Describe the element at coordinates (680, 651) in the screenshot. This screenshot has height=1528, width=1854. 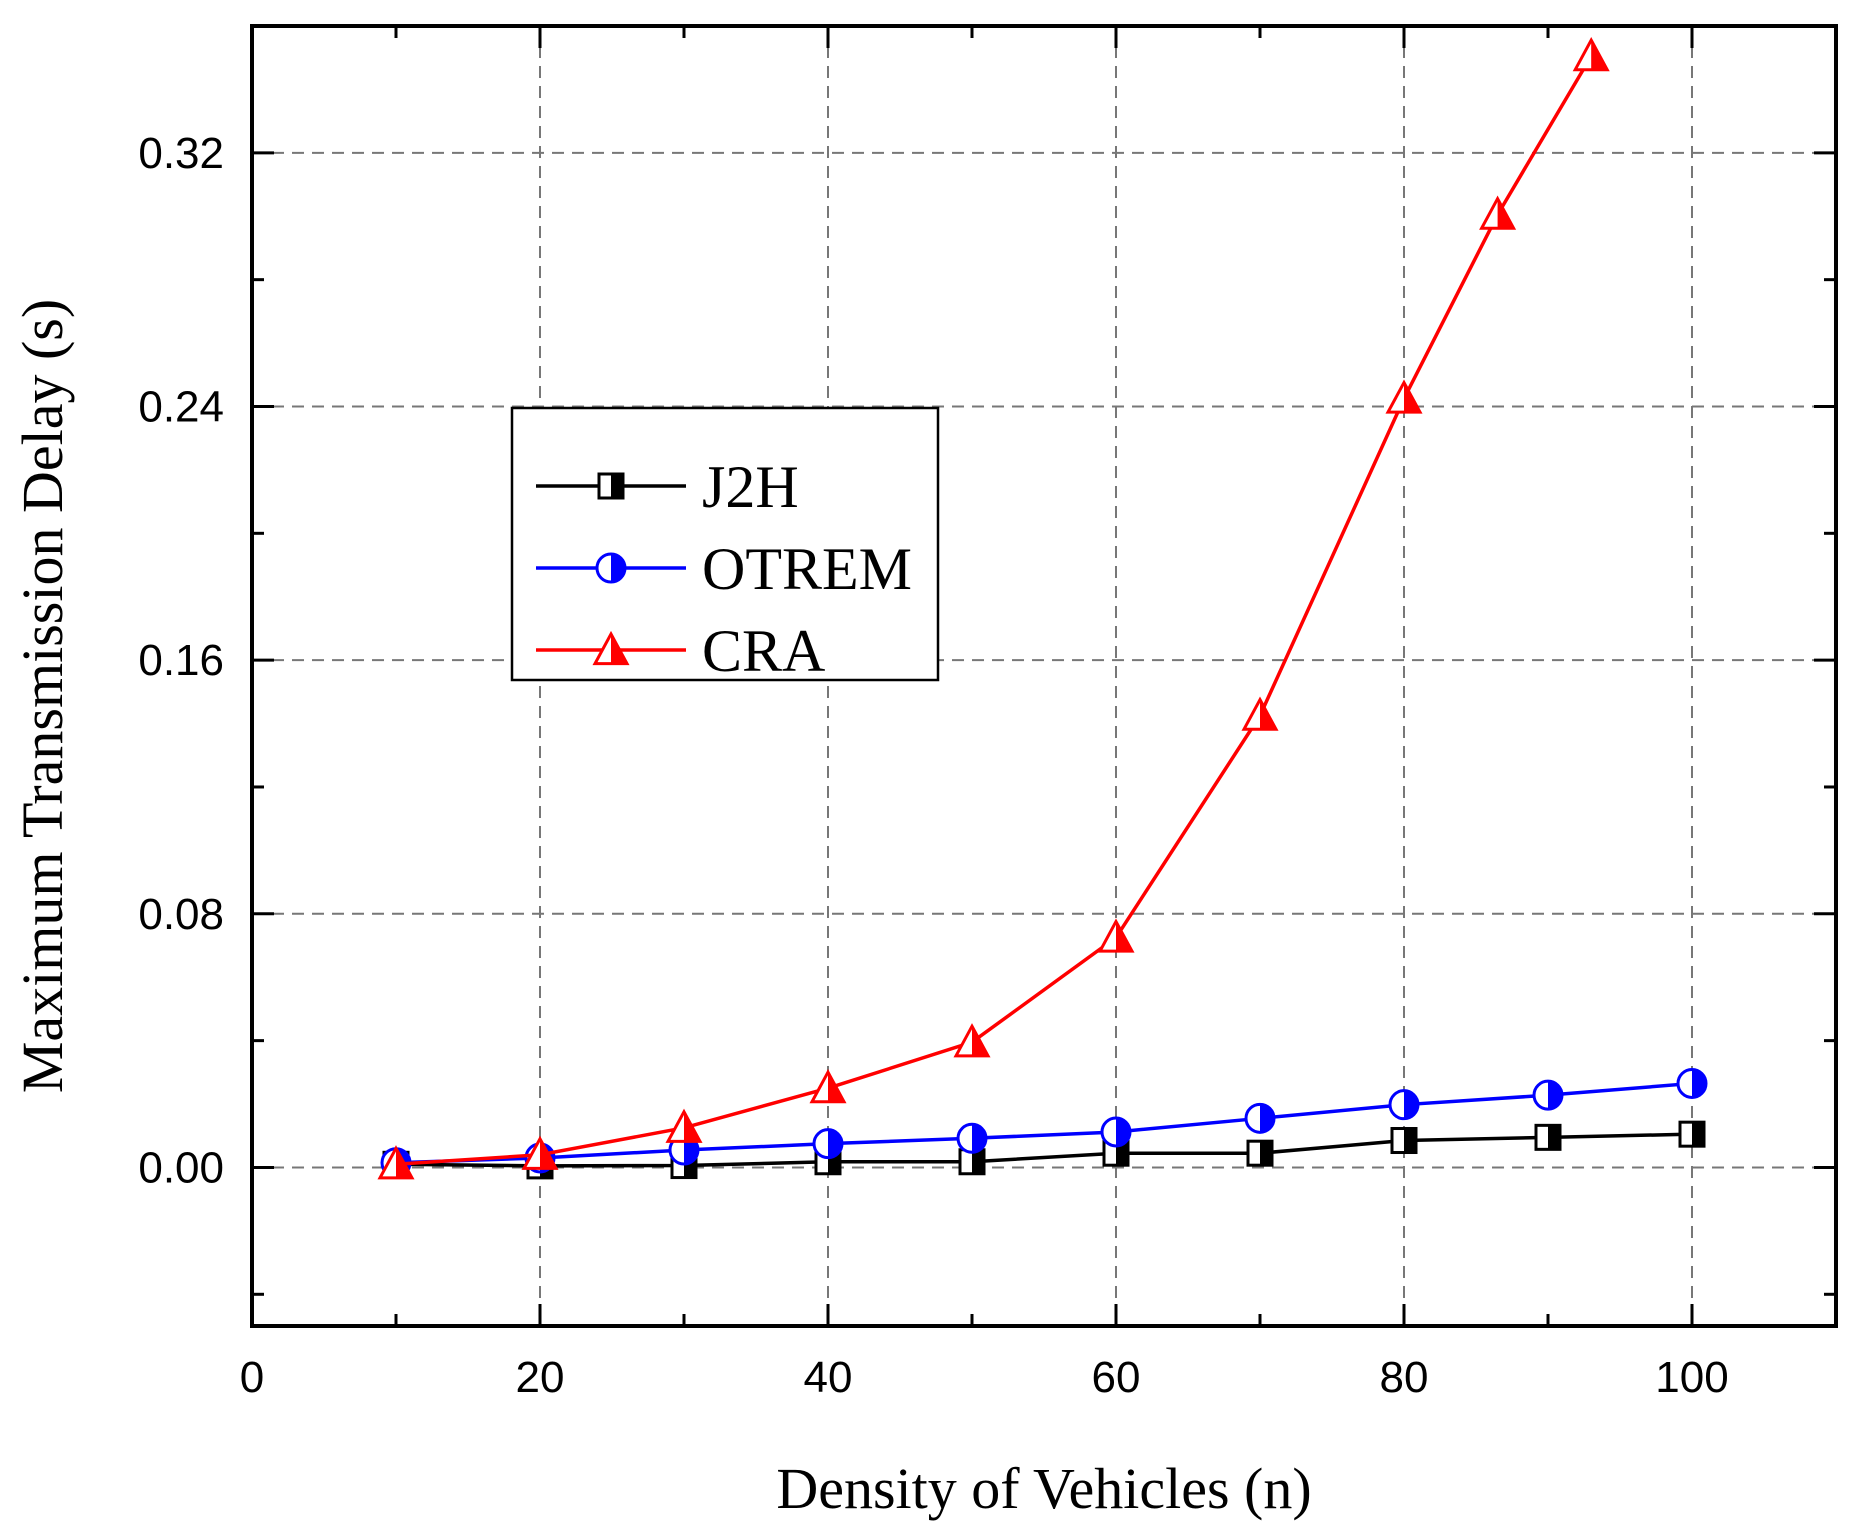
I see `legend-item-cra: CRA` at that location.